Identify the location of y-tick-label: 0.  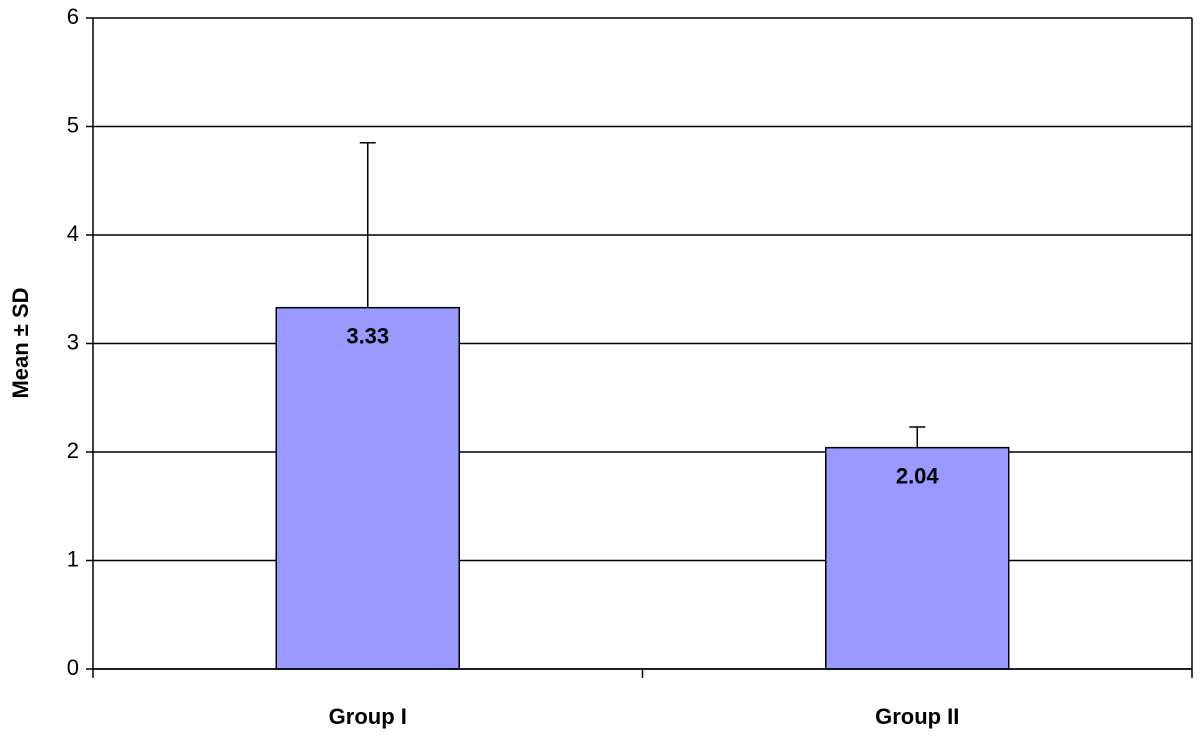
(73, 667).